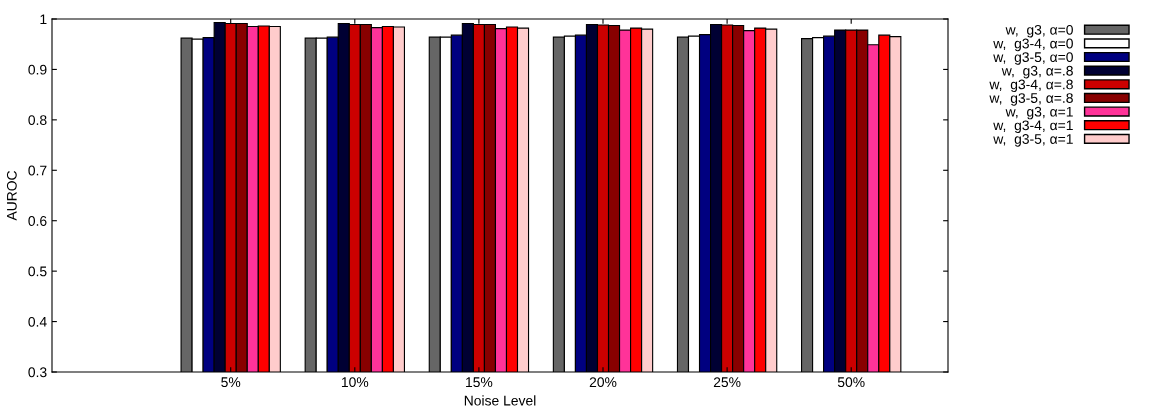 The width and height of the screenshot is (1168, 413). What do you see at coordinates (37, 271) in the screenshot?
I see `y-tick-label: 0.5` at bounding box center [37, 271].